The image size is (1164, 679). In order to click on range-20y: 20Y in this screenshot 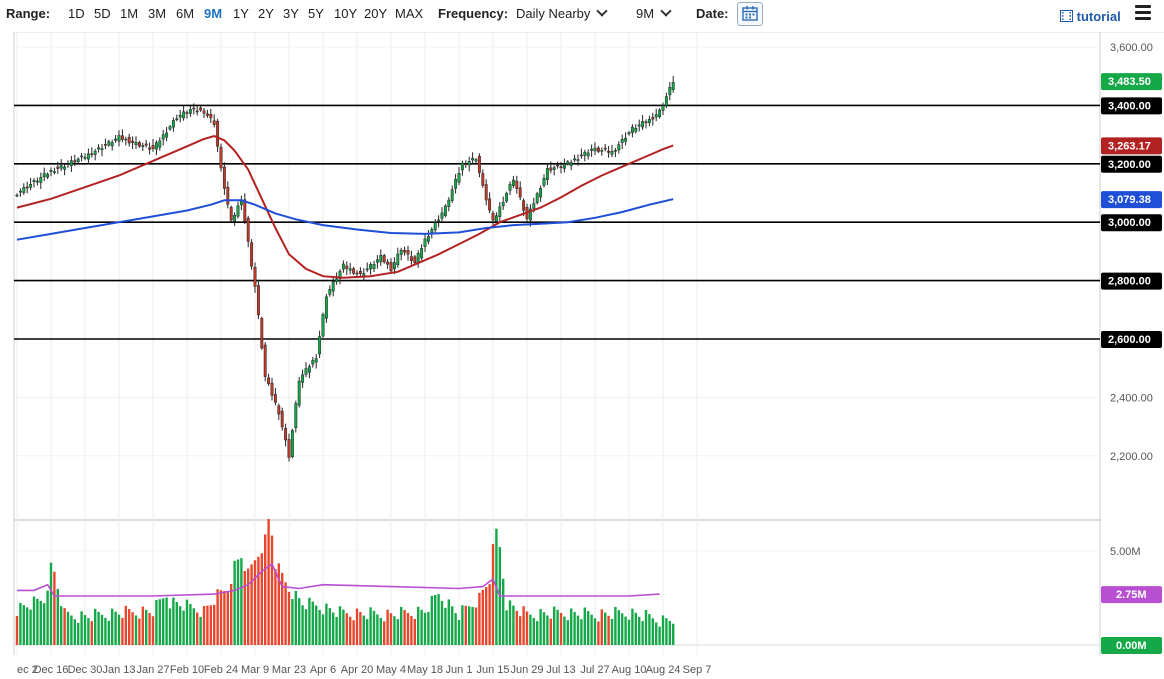, I will do `click(376, 13)`.